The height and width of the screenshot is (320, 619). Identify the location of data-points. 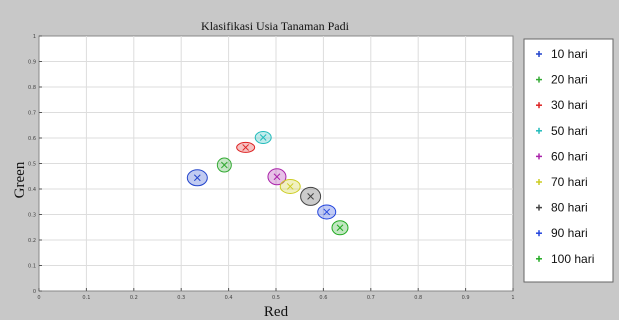
(267, 183).